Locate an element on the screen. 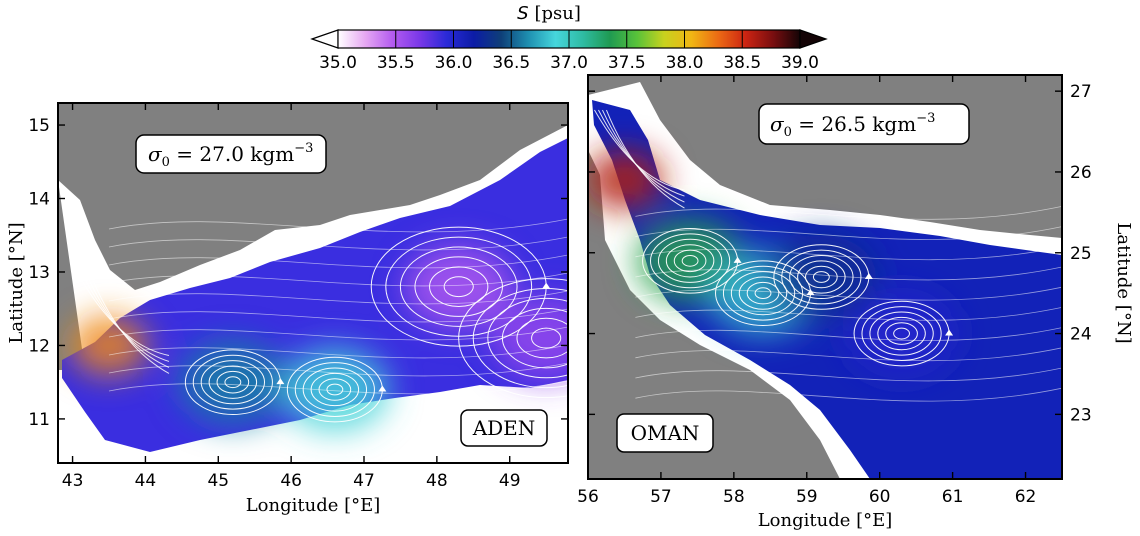  colorbar-title: S [psu] is located at coordinates (549, 13).